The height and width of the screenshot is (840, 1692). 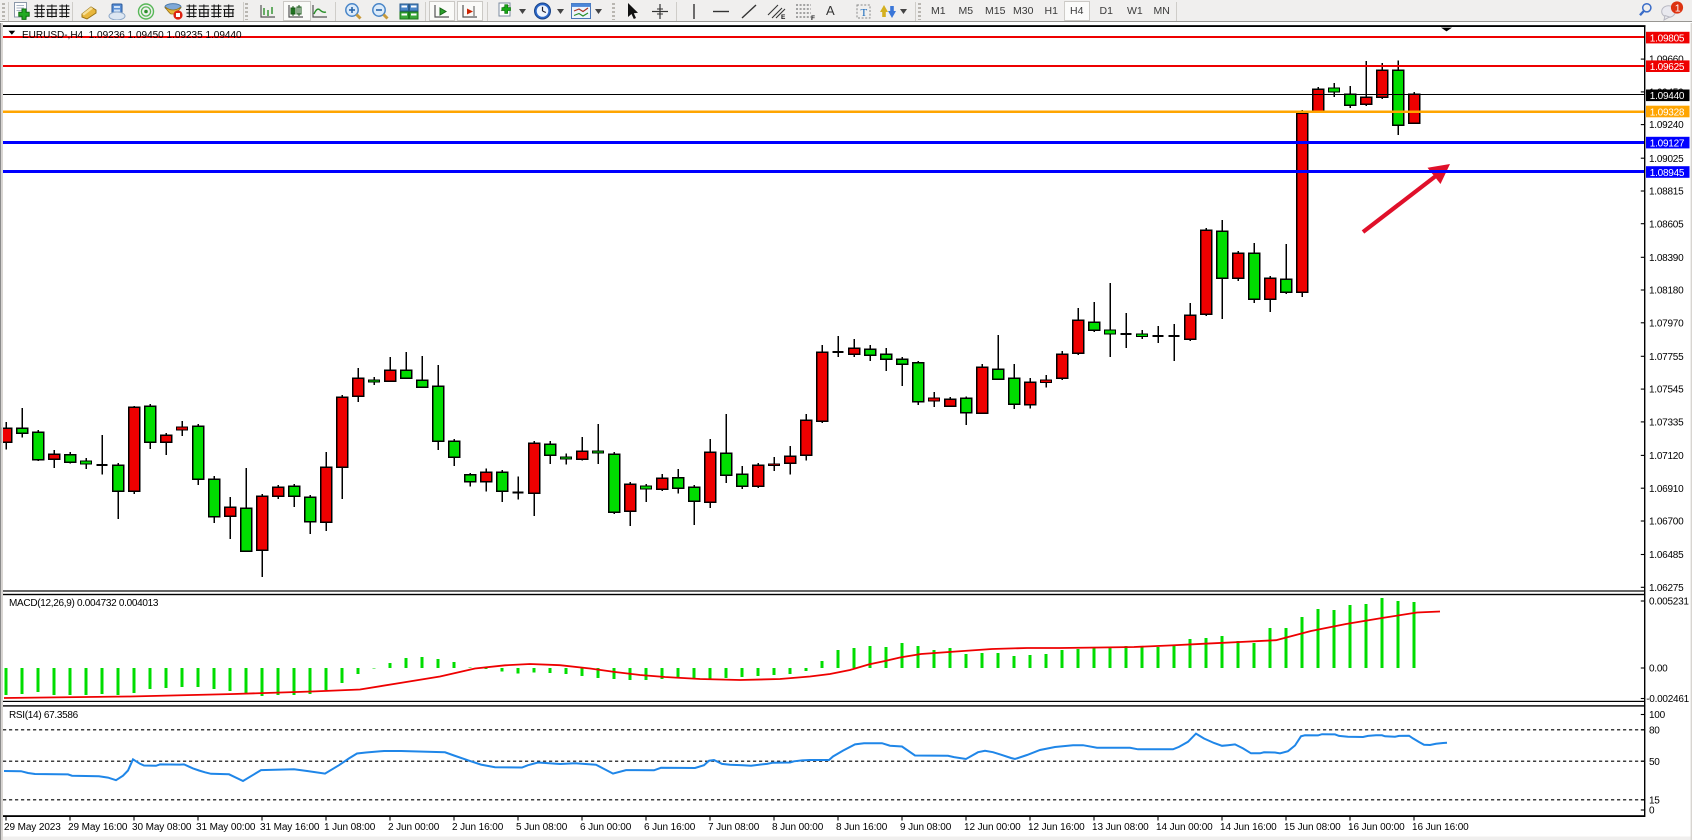 What do you see at coordinates (1056, 827) in the screenshot?
I see `svg-text: 12 Jun 16:00` at bounding box center [1056, 827].